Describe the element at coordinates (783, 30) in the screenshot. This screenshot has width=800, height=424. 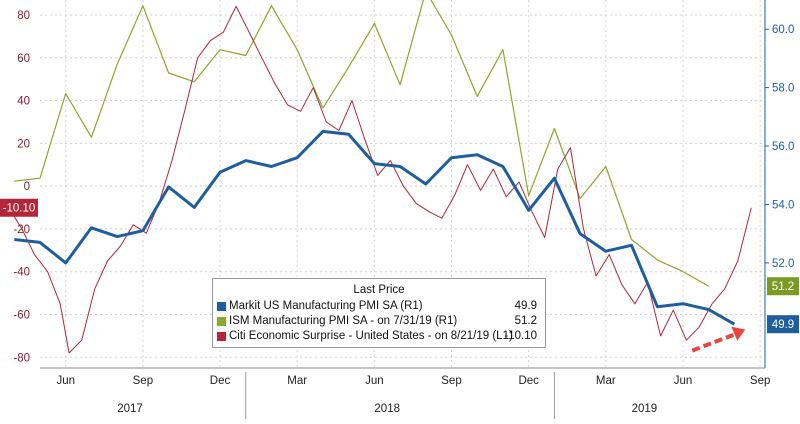
I see `right-tick-label: 60.0` at that location.